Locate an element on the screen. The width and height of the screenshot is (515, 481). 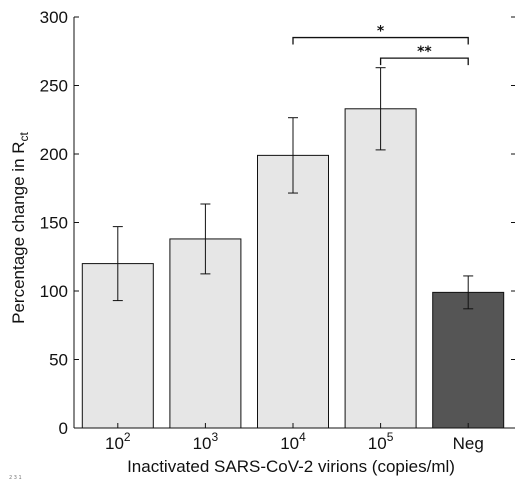
x-tick-label-base-2: 10 is located at coordinates (289, 443).